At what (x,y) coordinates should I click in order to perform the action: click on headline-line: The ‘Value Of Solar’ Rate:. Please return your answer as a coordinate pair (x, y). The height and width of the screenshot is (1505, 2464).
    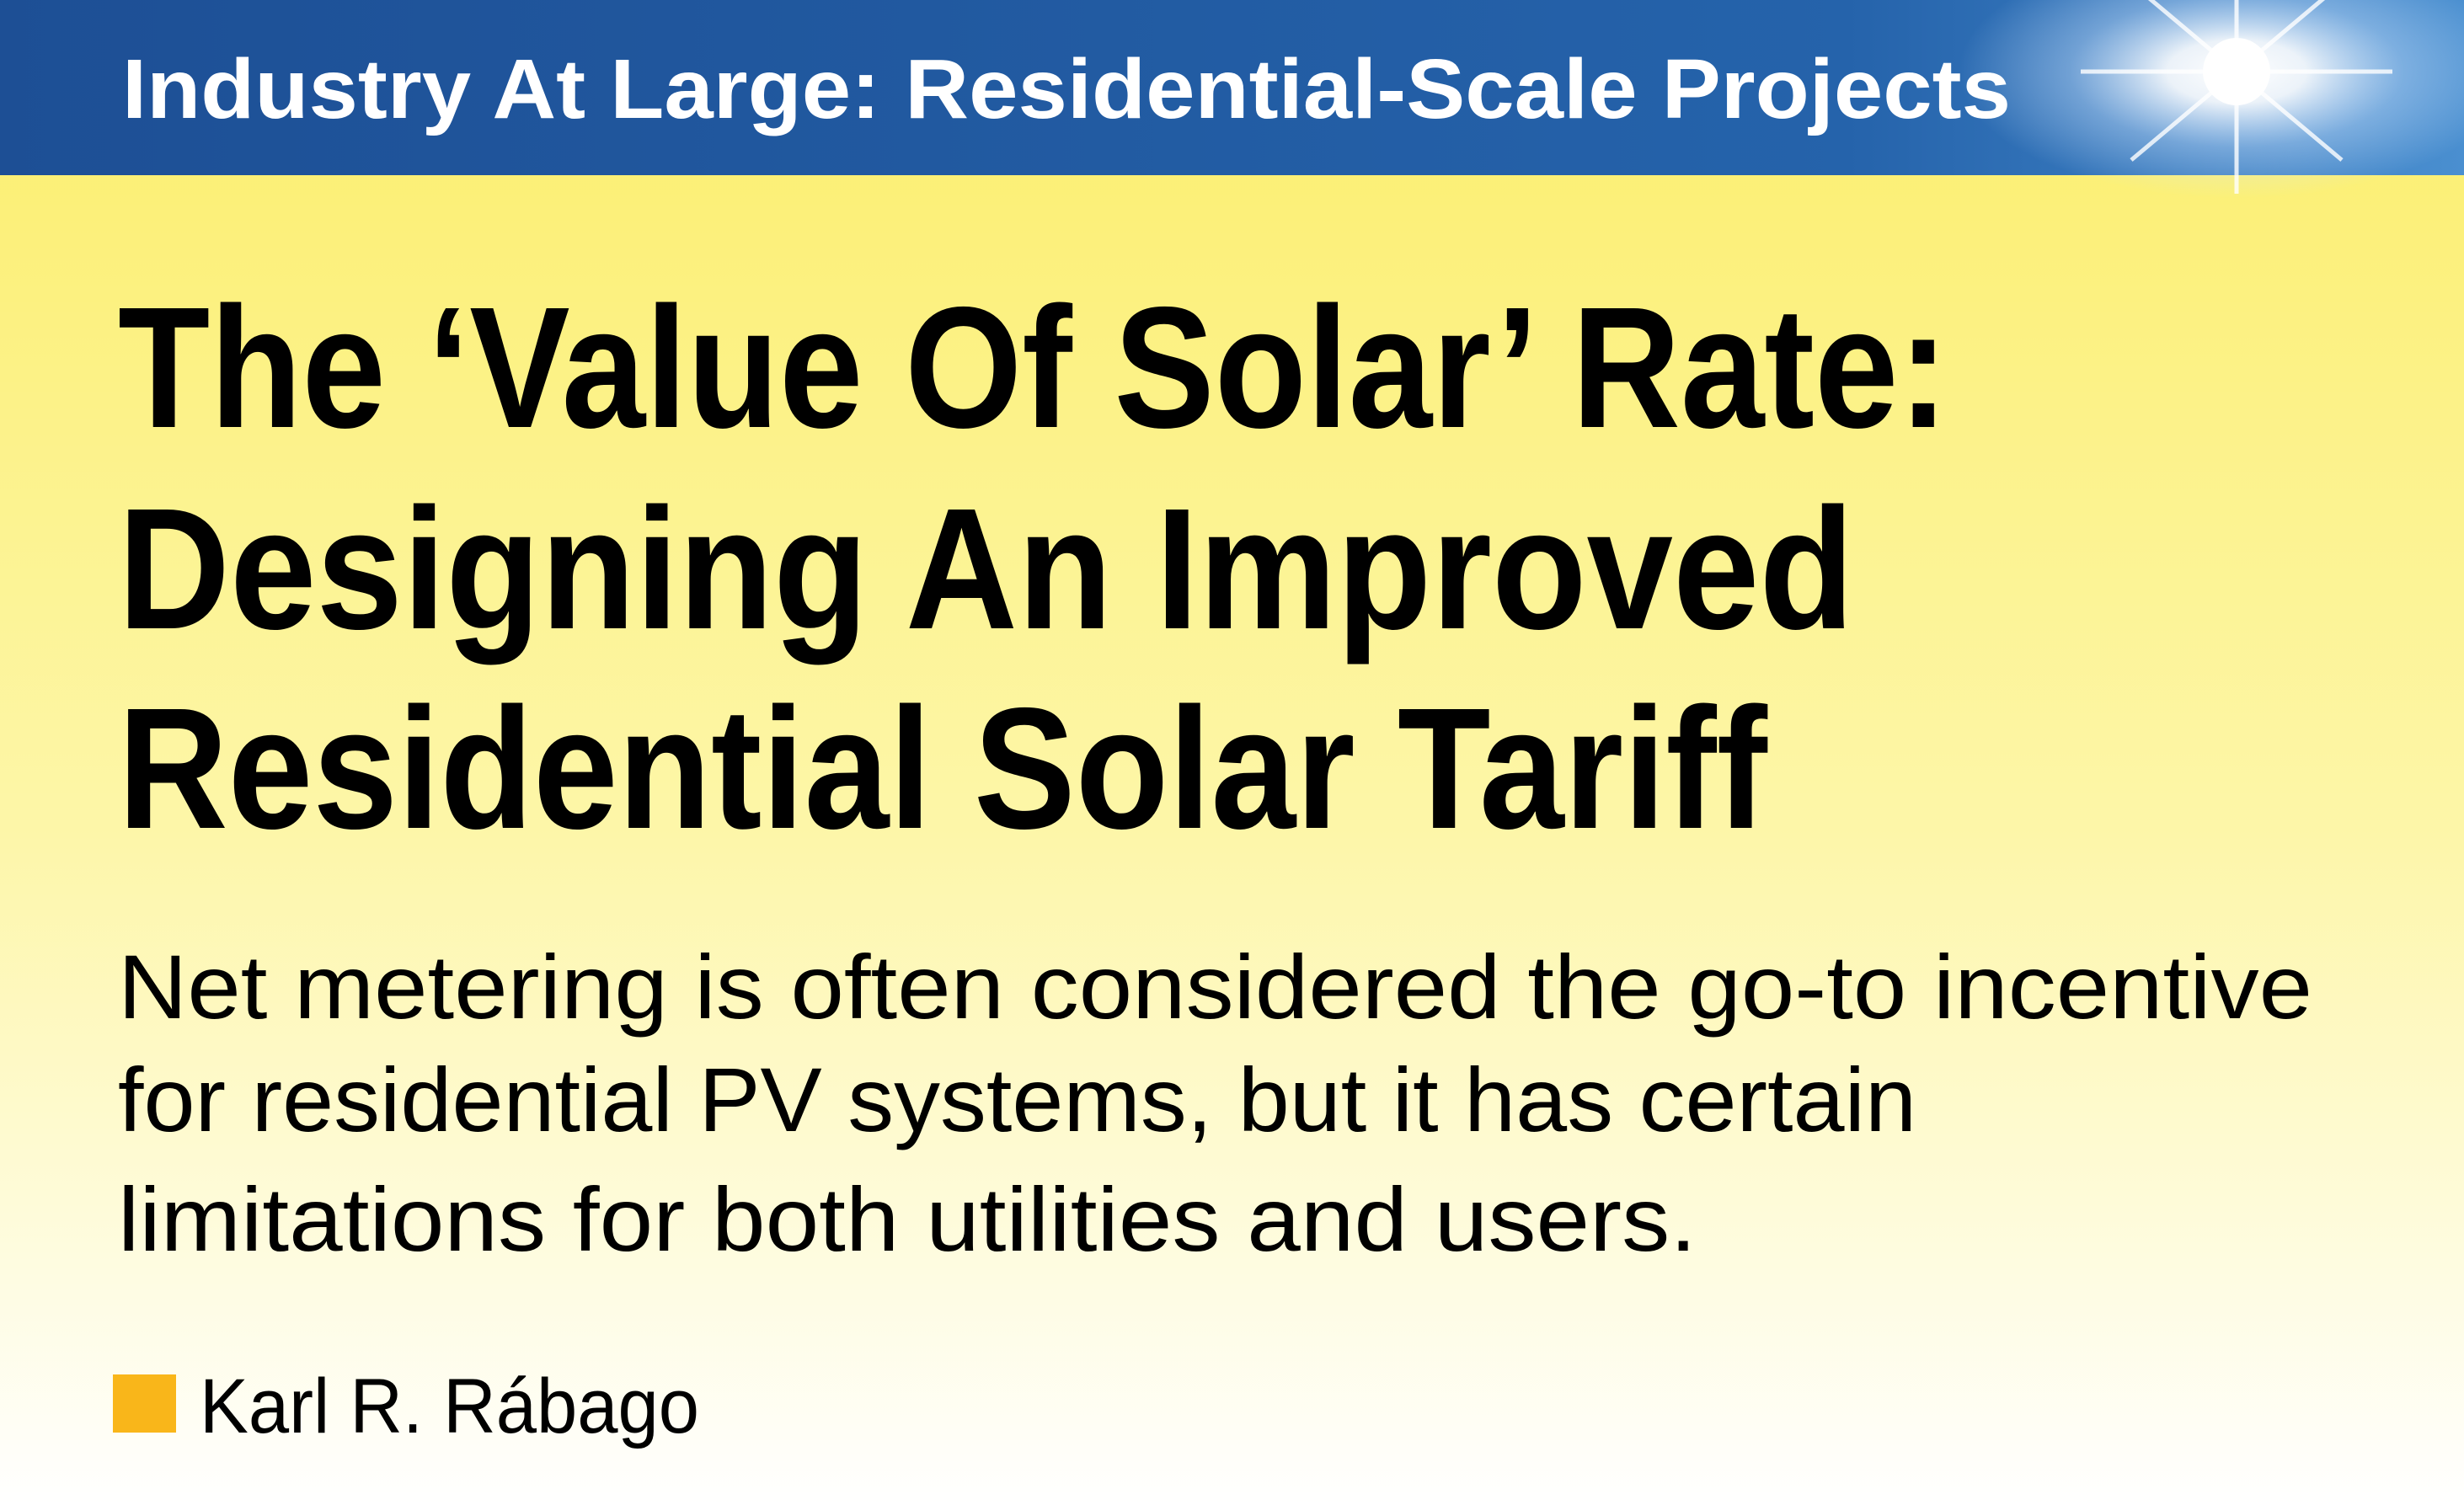
    Looking at the image, I should click on (1033, 368).